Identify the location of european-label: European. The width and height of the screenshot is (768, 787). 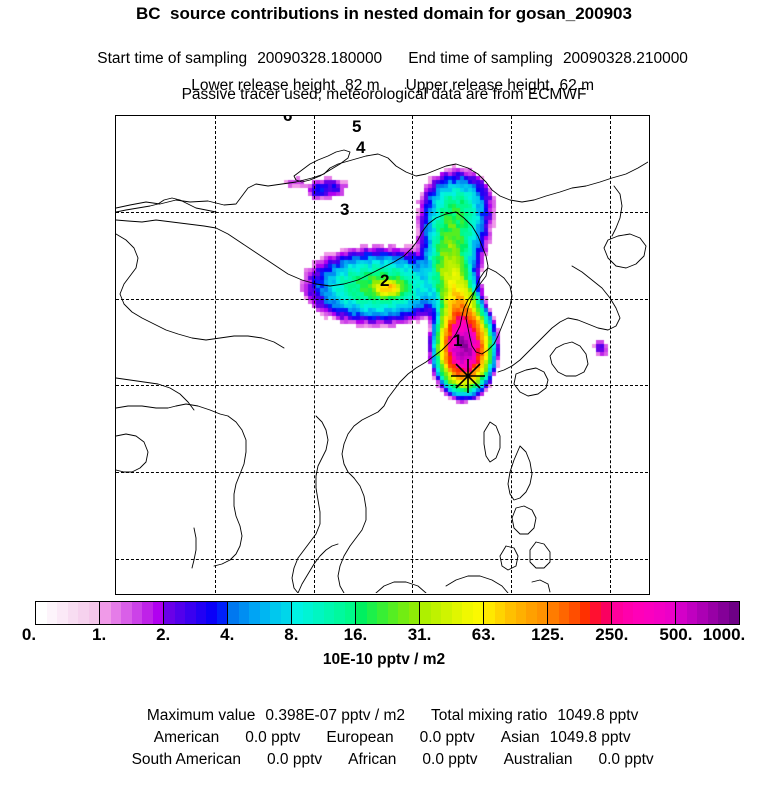
(360, 737).